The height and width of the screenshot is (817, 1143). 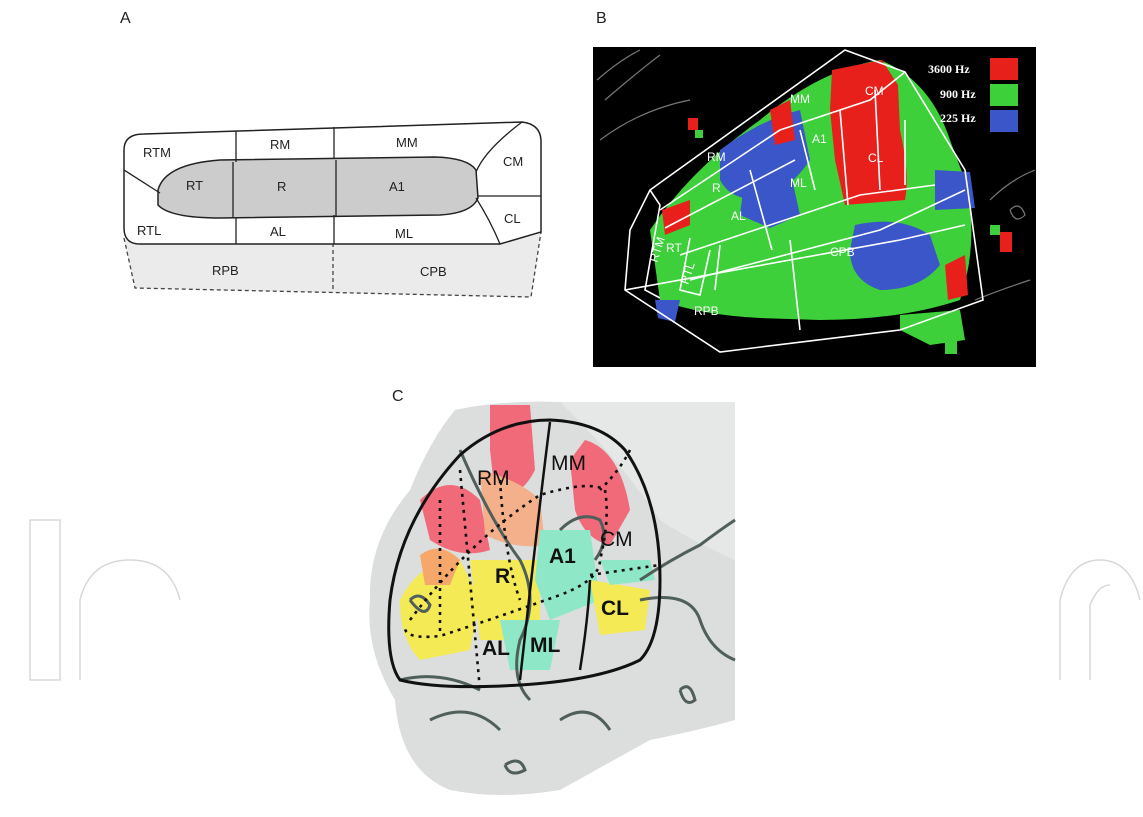 I want to click on activation-map, so click(x=831, y=207).